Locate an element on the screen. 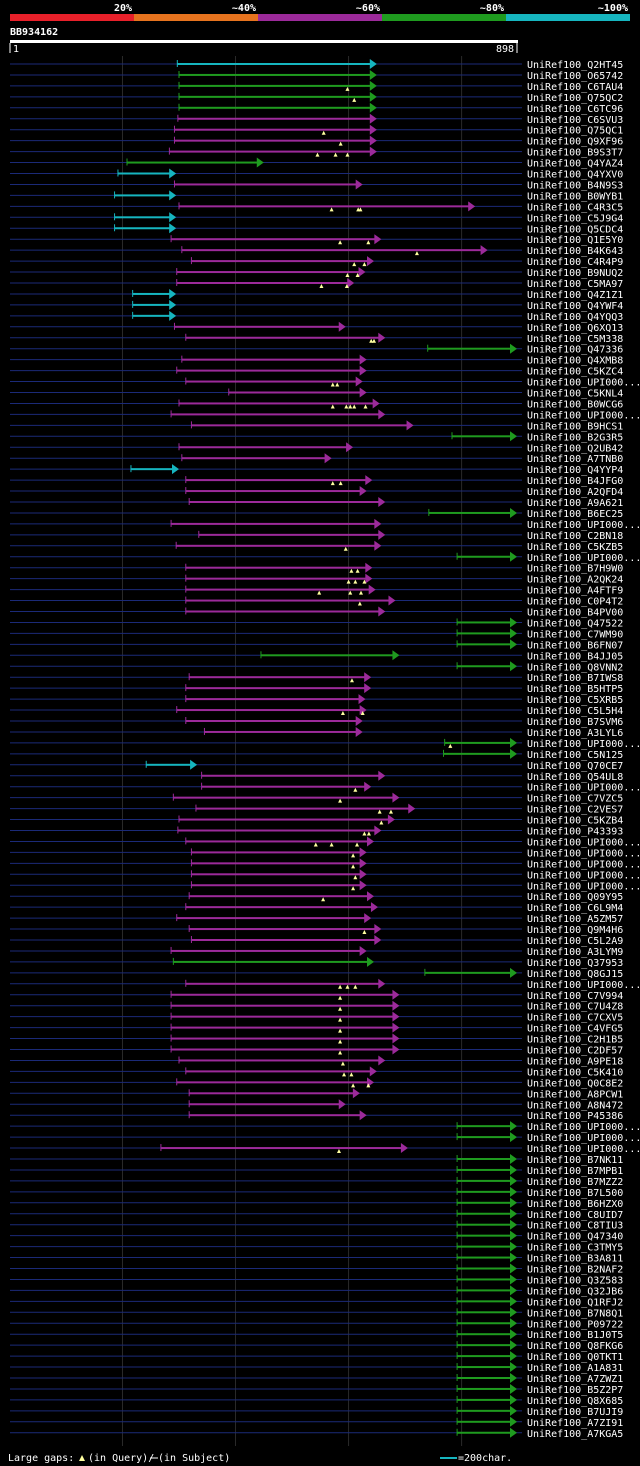 The width and height of the screenshot is (640, 1466). hit-label: UniRef100_C6TAU4 is located at coordinates (575, 87).